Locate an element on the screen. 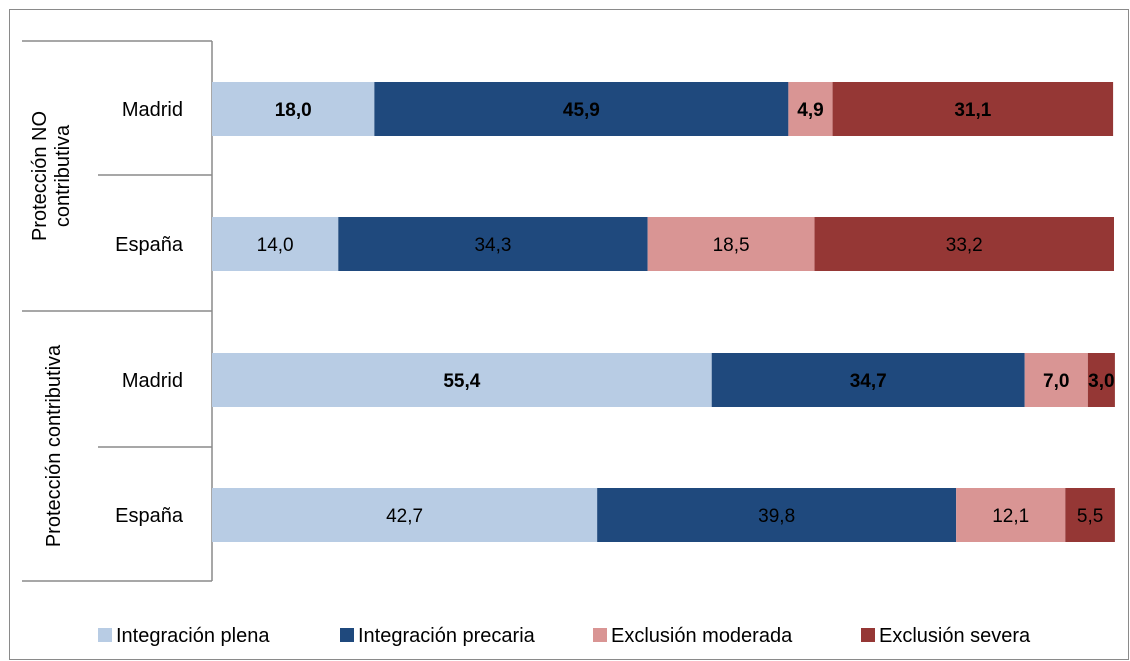  data-label: 14,0 is located at coordinates (275, 245).